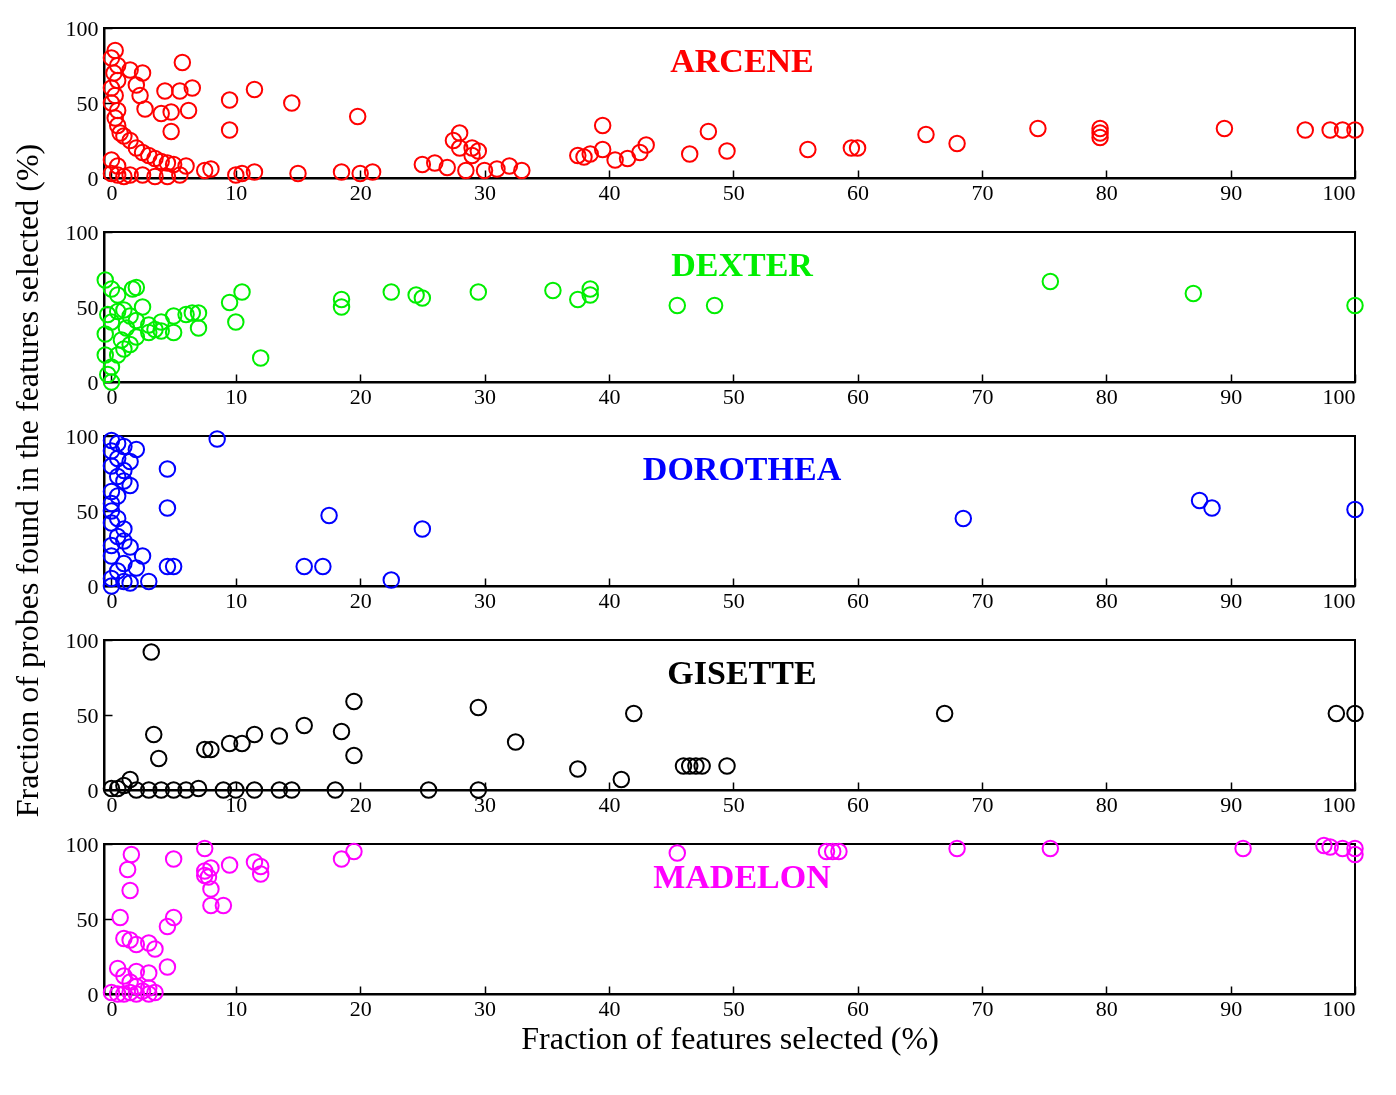 The image size is (1396, 1095). Describe the element at coordinates (112, 1008) in the screenshot. I see `x-tick-label: 0` at that location.